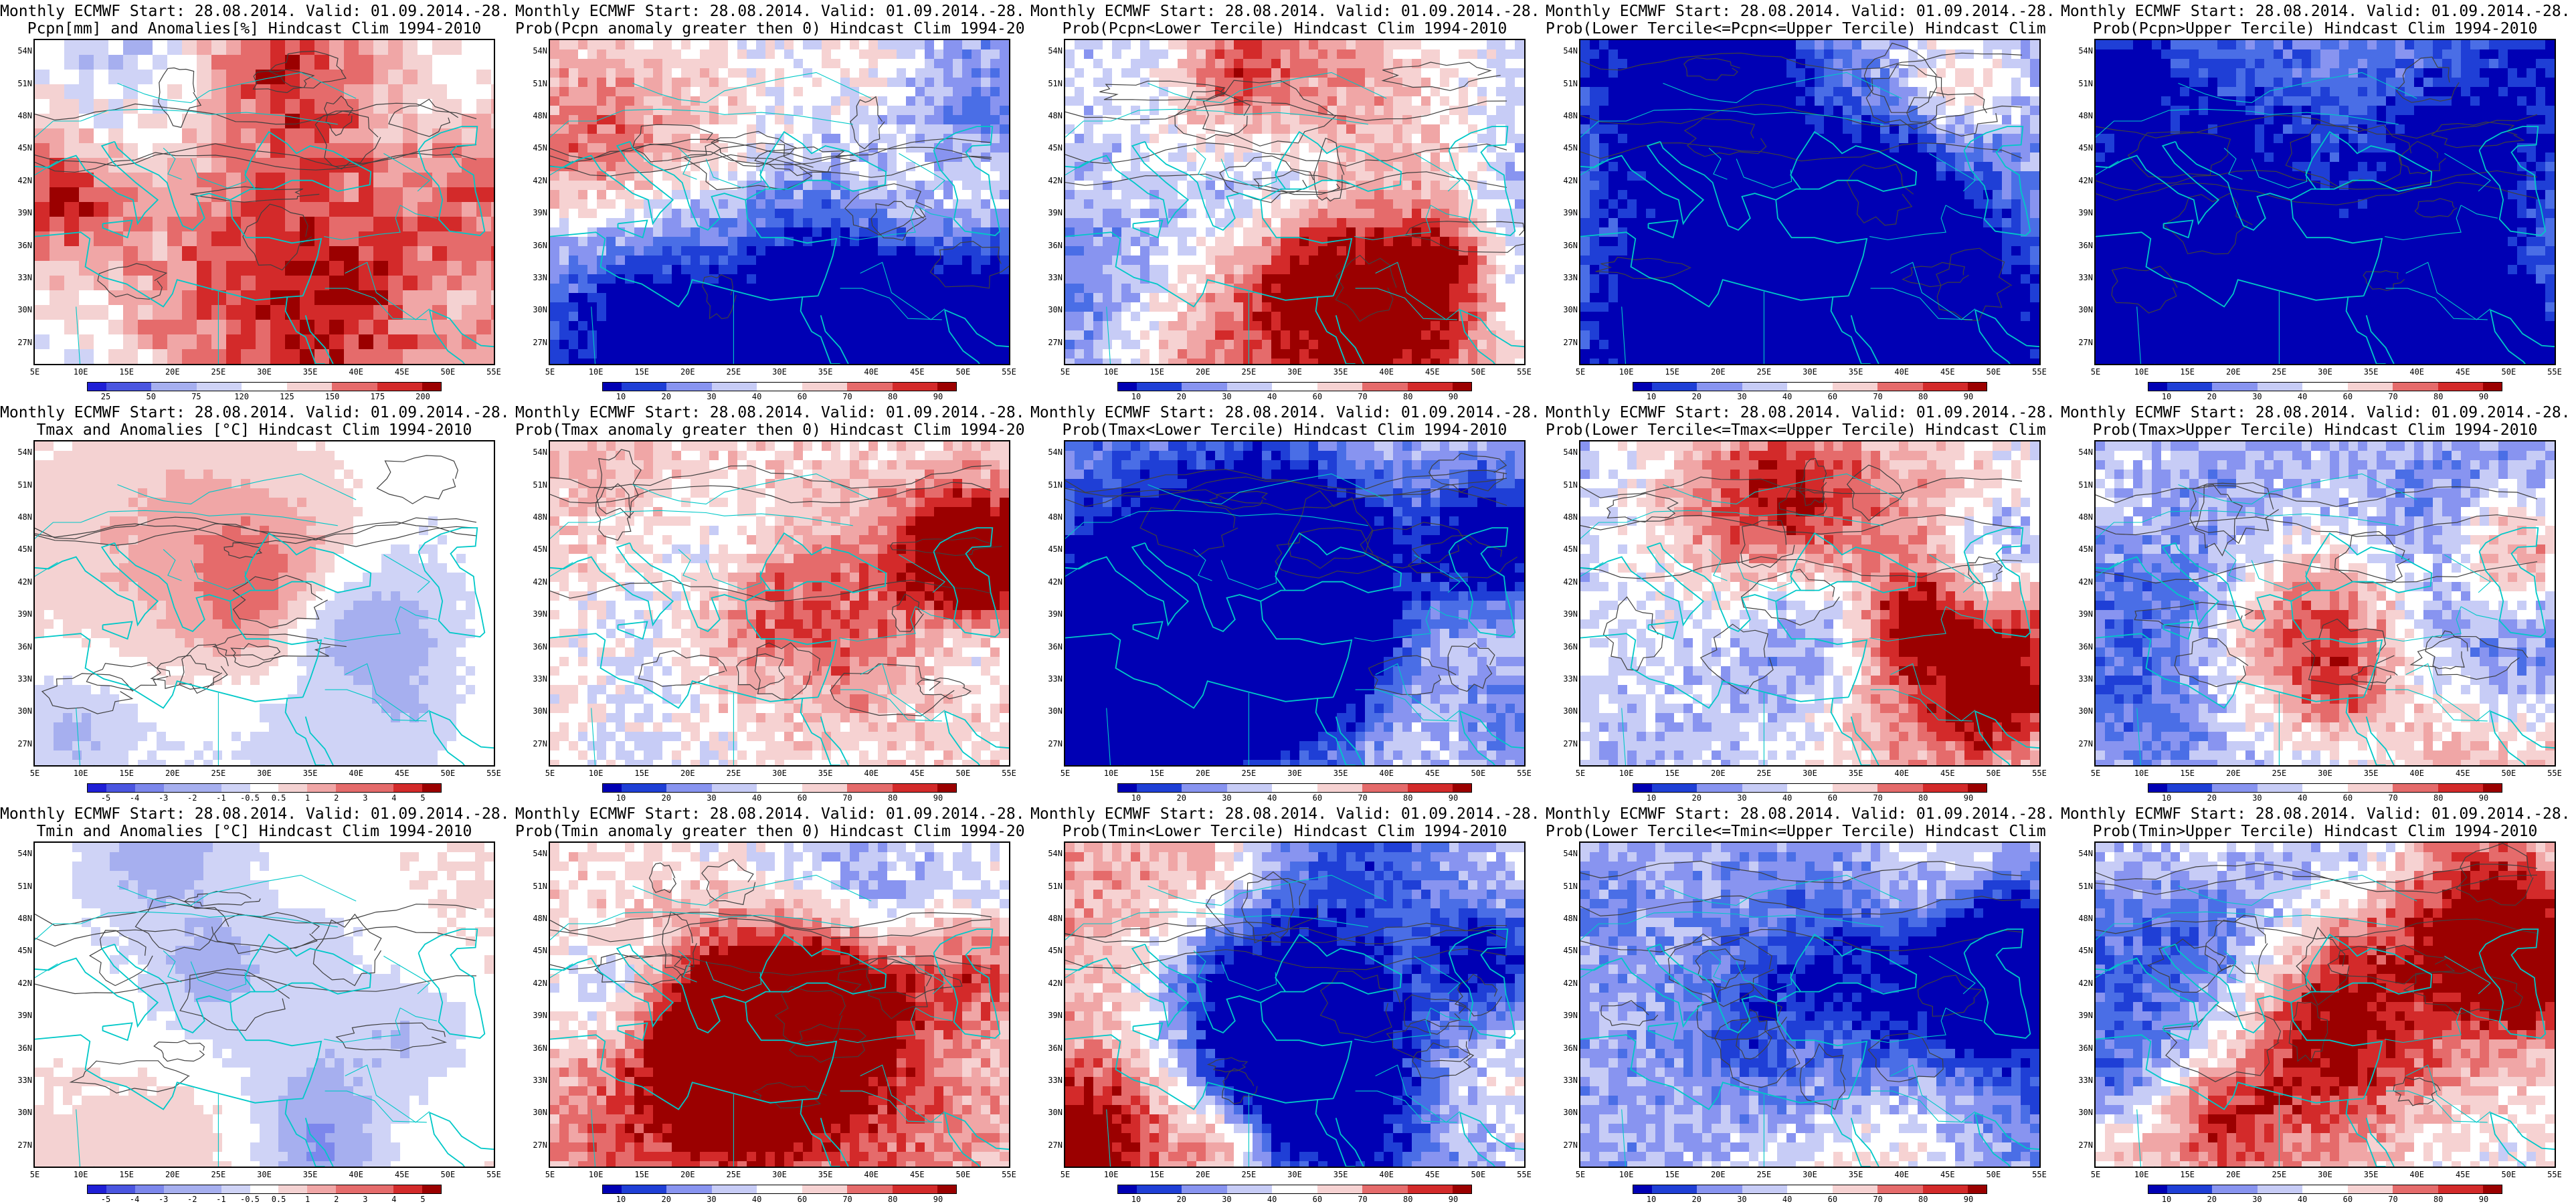 Image resolution: width=2576 pixels, height=1204 pixels. What do you see at coordinates (666, 396) in the screenshot?
I see `colorbar-label: 20` at bounding box center [666, 396].